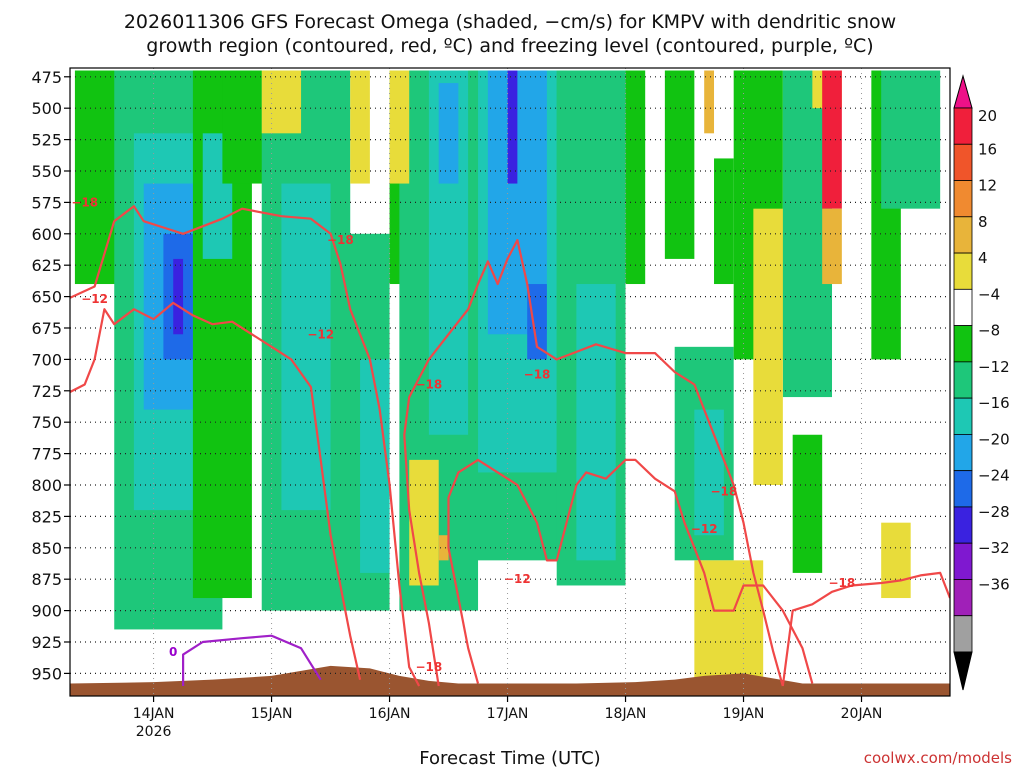 The image size is (1024, 768). Describe the element at coordinates (46, 234) in the screenshot. I see `y-tick-label-600: 600` at that location.